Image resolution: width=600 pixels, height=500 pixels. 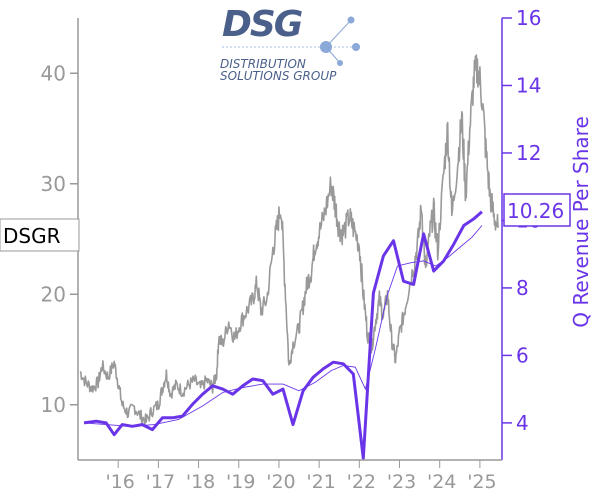 I want to click on logo-line2-text: SOLUTIONS GROUP, so click(x=278, y=76).